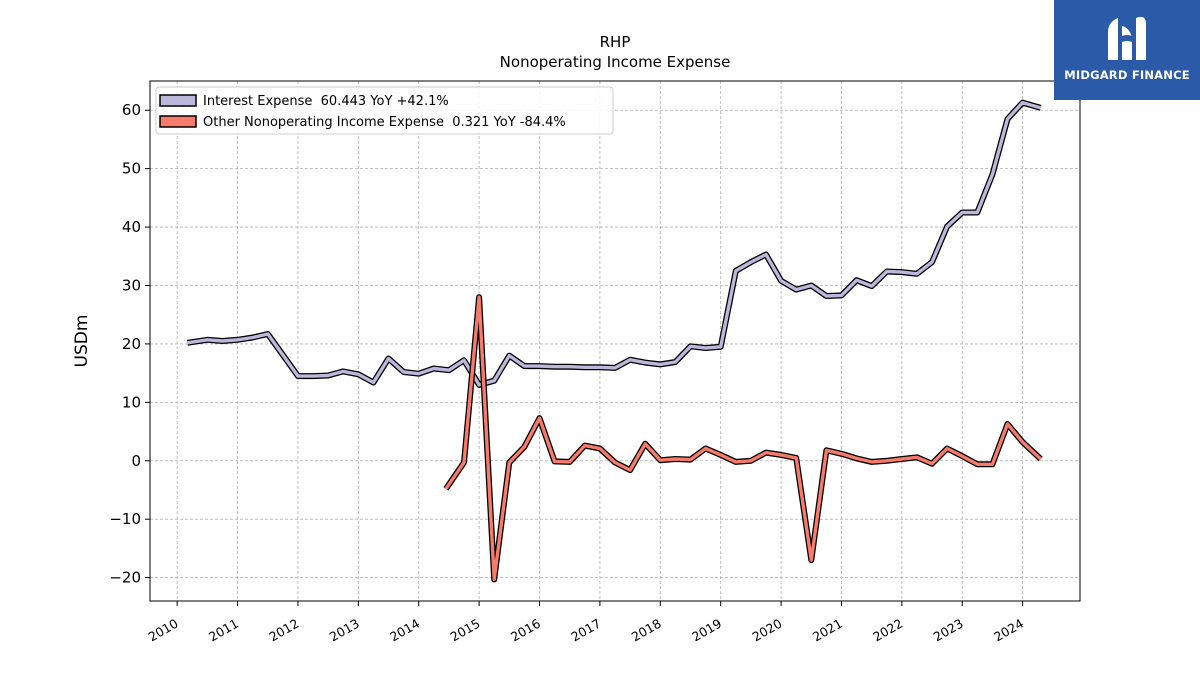 This screenshot has width=1200, height=675. I want to click on chart-subtitle: Nonoperating Income Expense, so click(615, 62).